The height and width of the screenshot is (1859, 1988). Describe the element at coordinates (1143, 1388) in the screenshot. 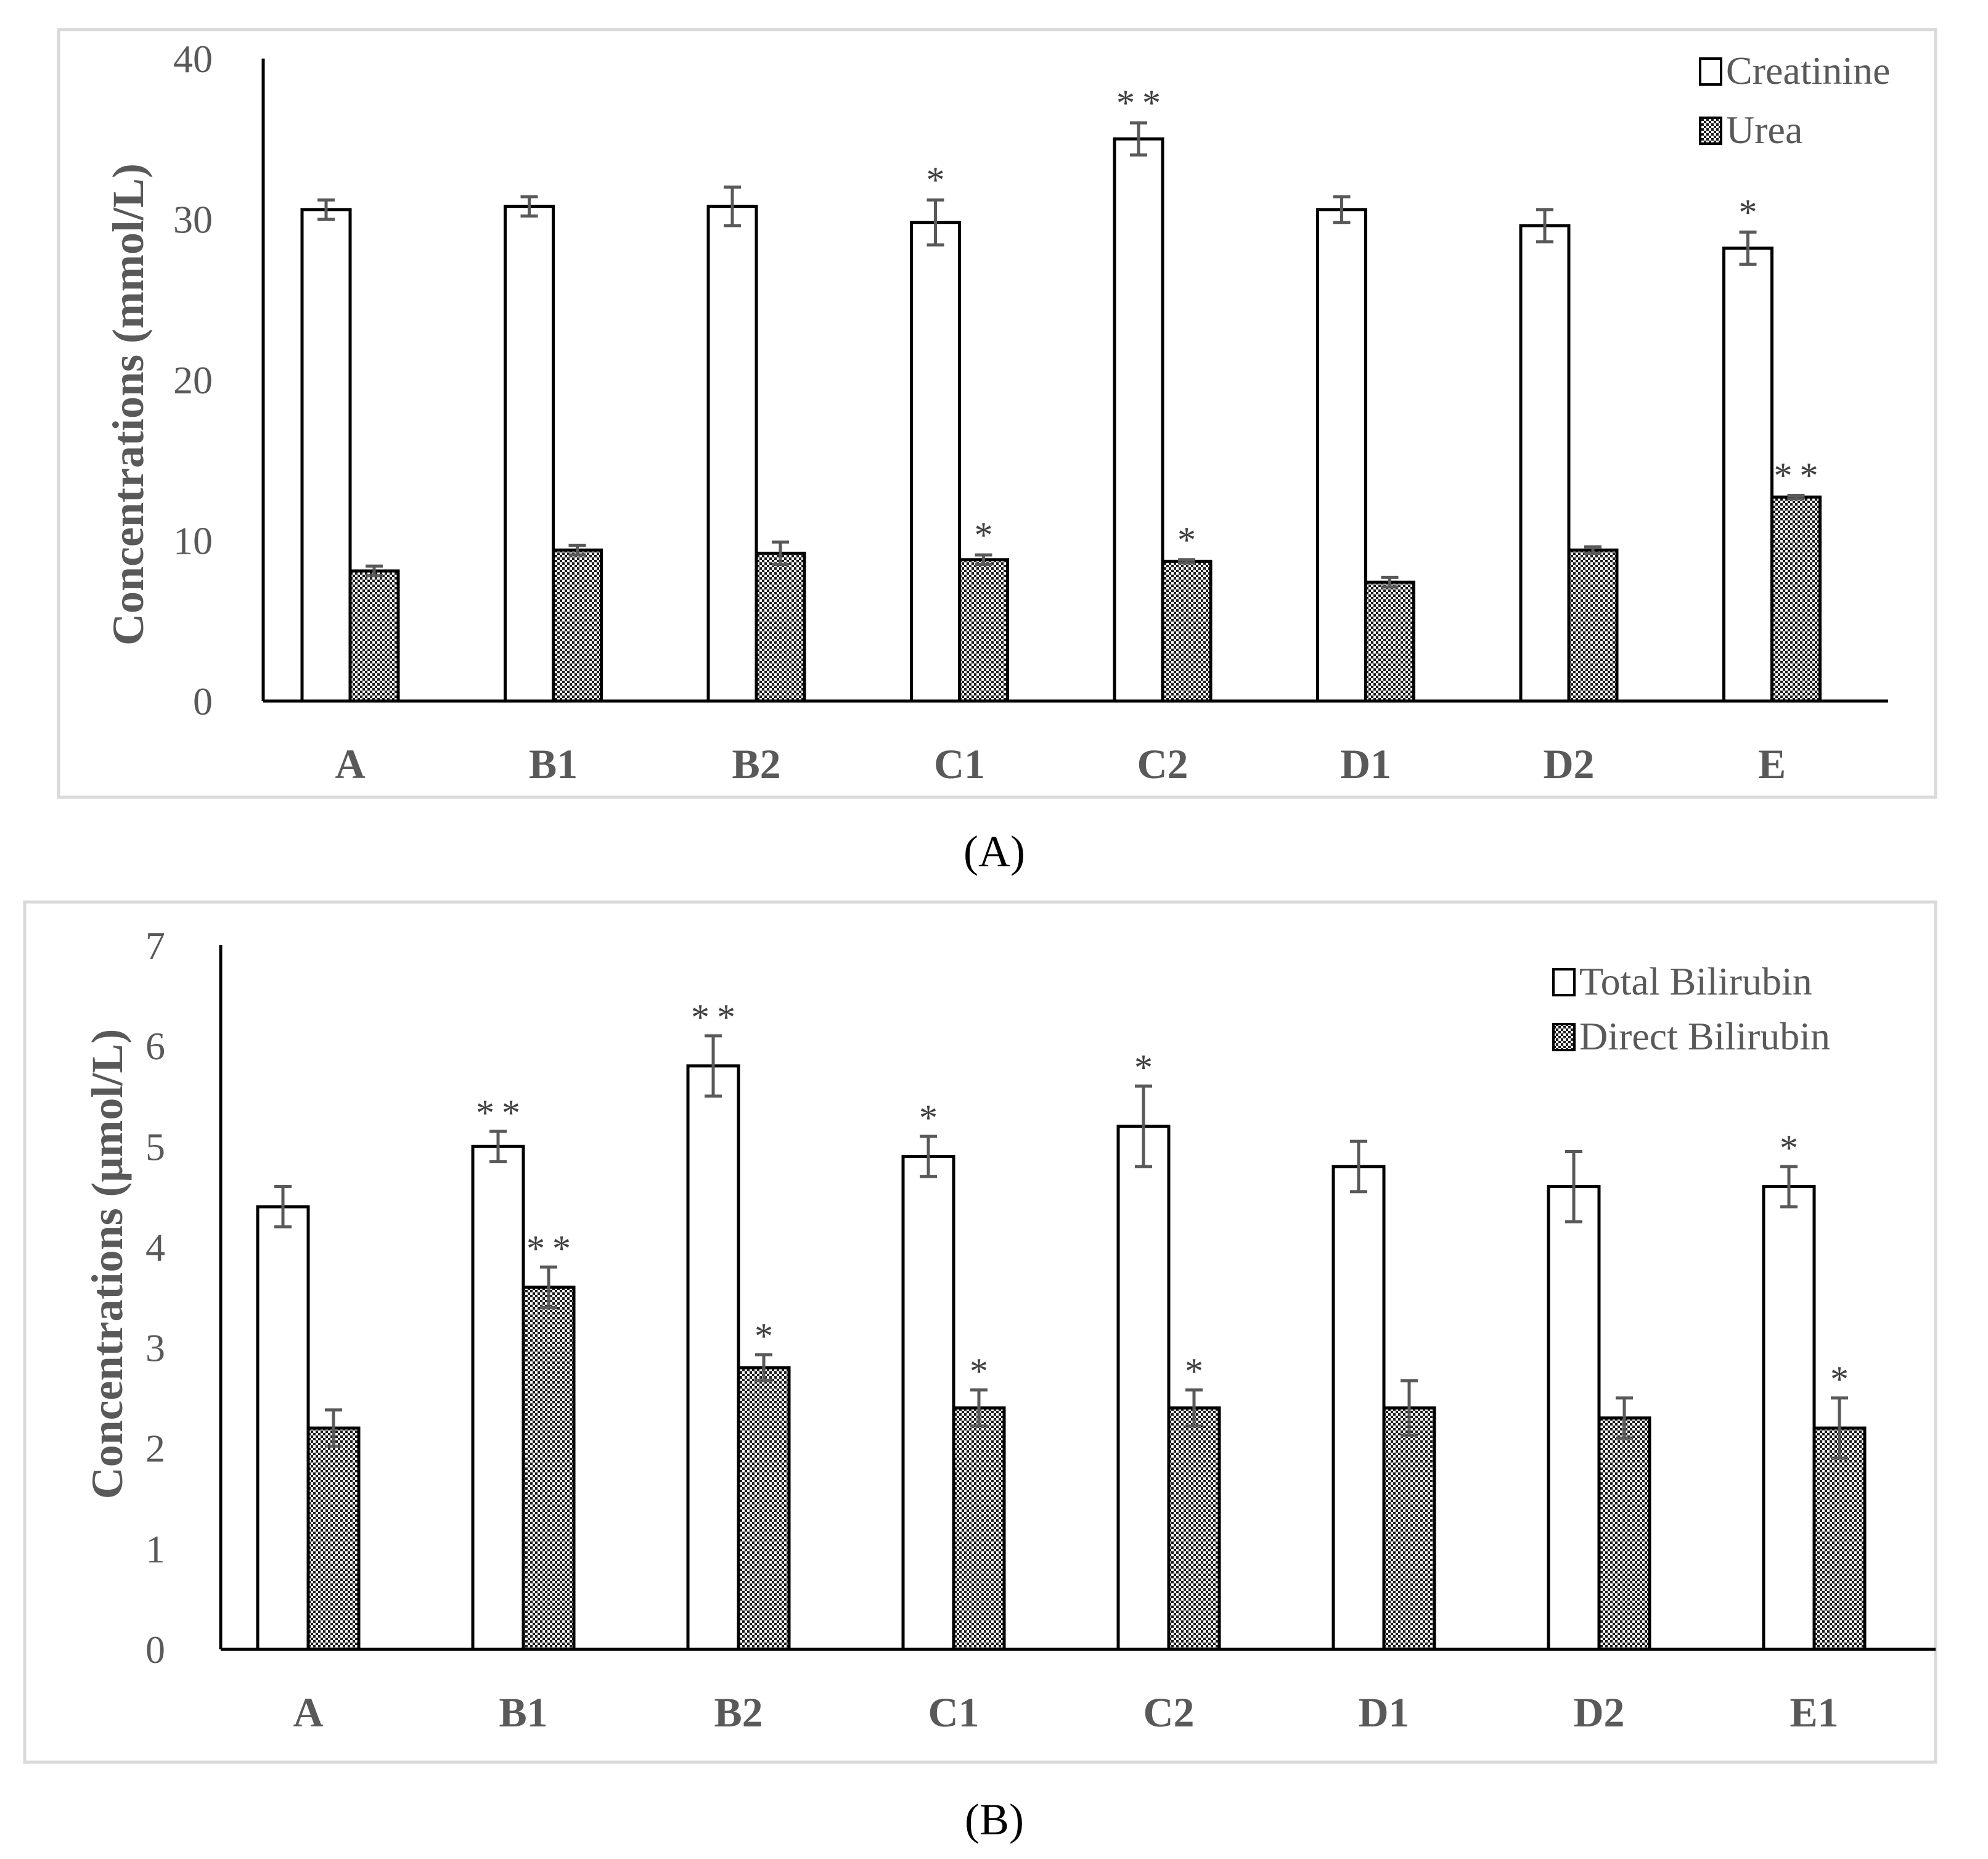

I see `bar-total-bilirubin-c2` at that location.